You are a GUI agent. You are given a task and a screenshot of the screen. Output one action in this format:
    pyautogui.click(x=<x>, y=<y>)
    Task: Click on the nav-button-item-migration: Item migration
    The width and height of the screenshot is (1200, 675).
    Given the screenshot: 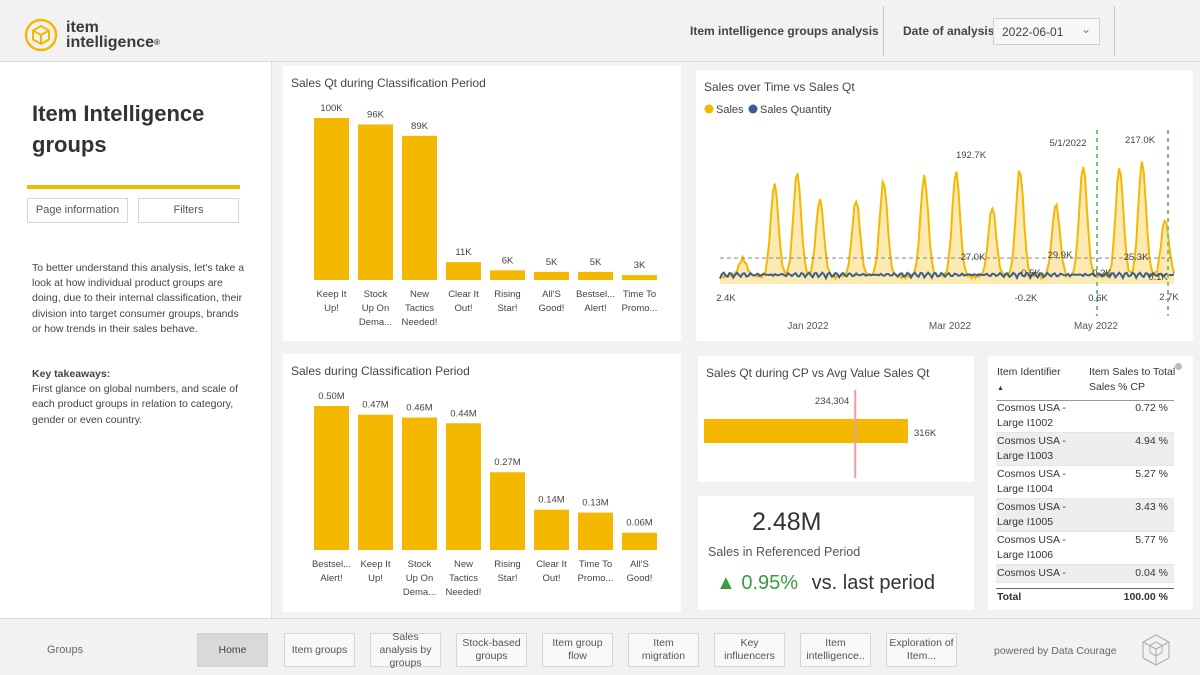 What is the action you would take?
    pyautogui.click(x=663, y=650)
    